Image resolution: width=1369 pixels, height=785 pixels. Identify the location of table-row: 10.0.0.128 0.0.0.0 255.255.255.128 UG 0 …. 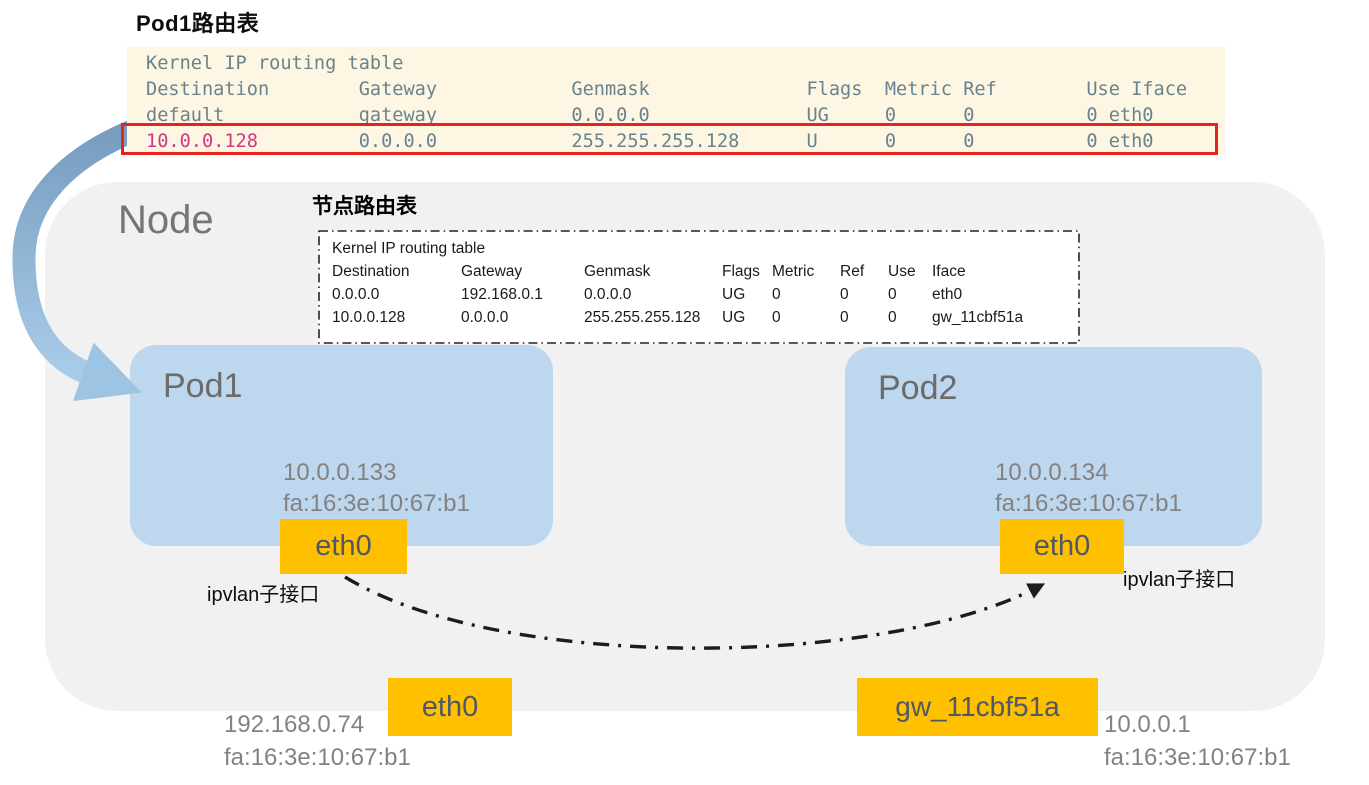
(702, 317).